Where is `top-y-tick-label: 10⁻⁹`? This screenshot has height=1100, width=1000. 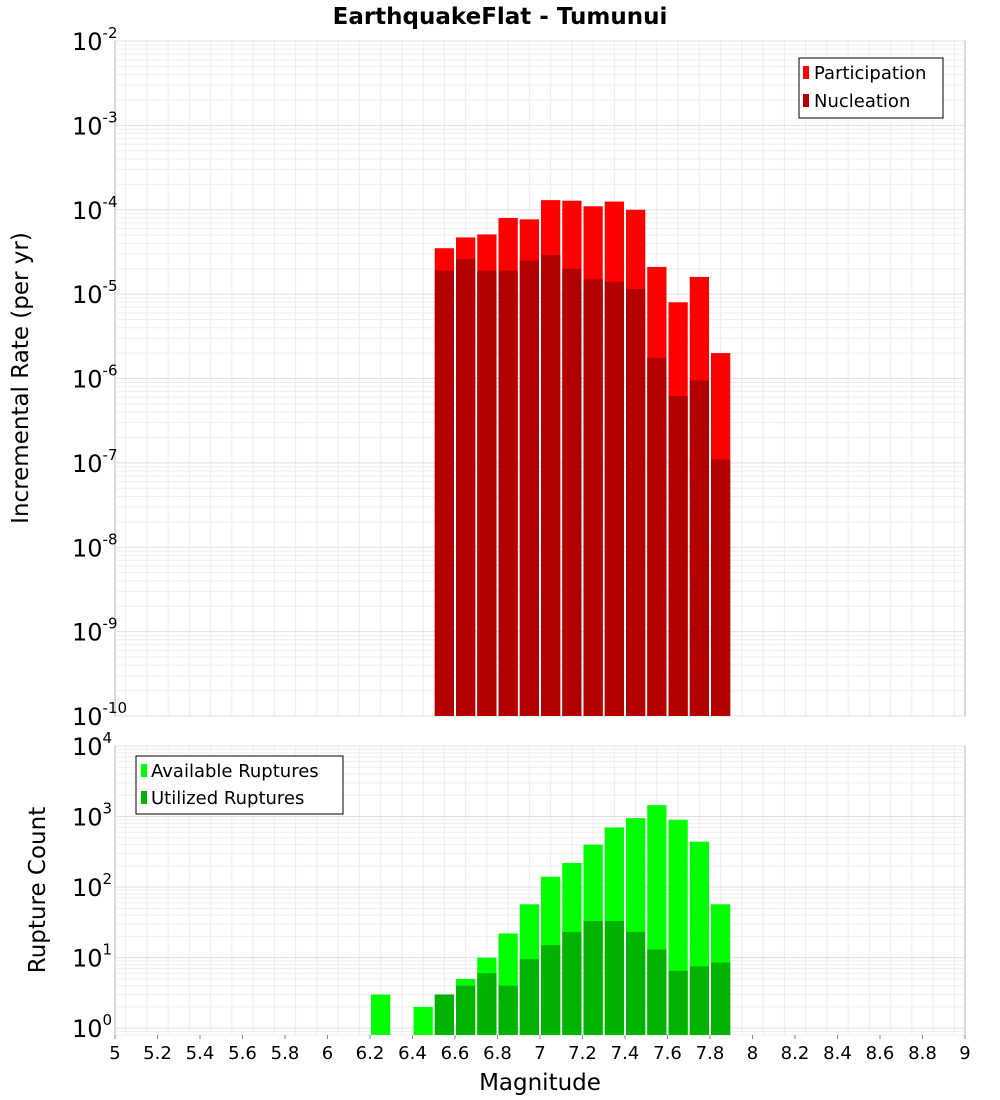
top-y-tick-label: 10⁻⁹ is located at coordinates (95, 631).